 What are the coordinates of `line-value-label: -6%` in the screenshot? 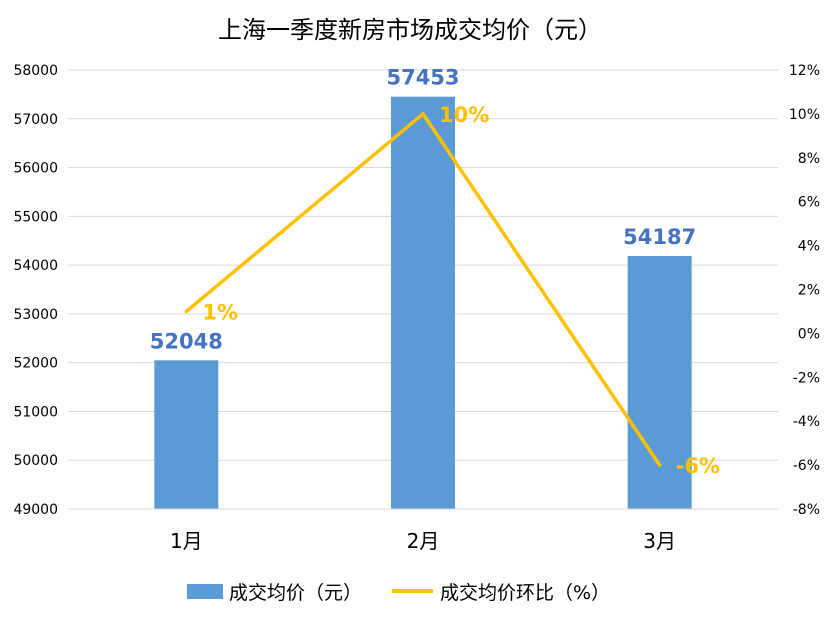 It's located at (698, 466).